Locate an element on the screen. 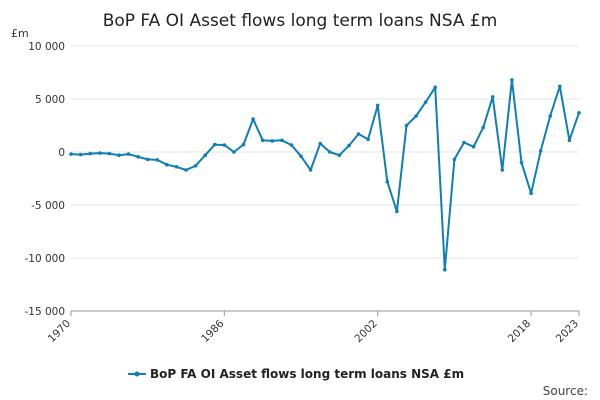  legend-marker is located at coordinates (137, 374).